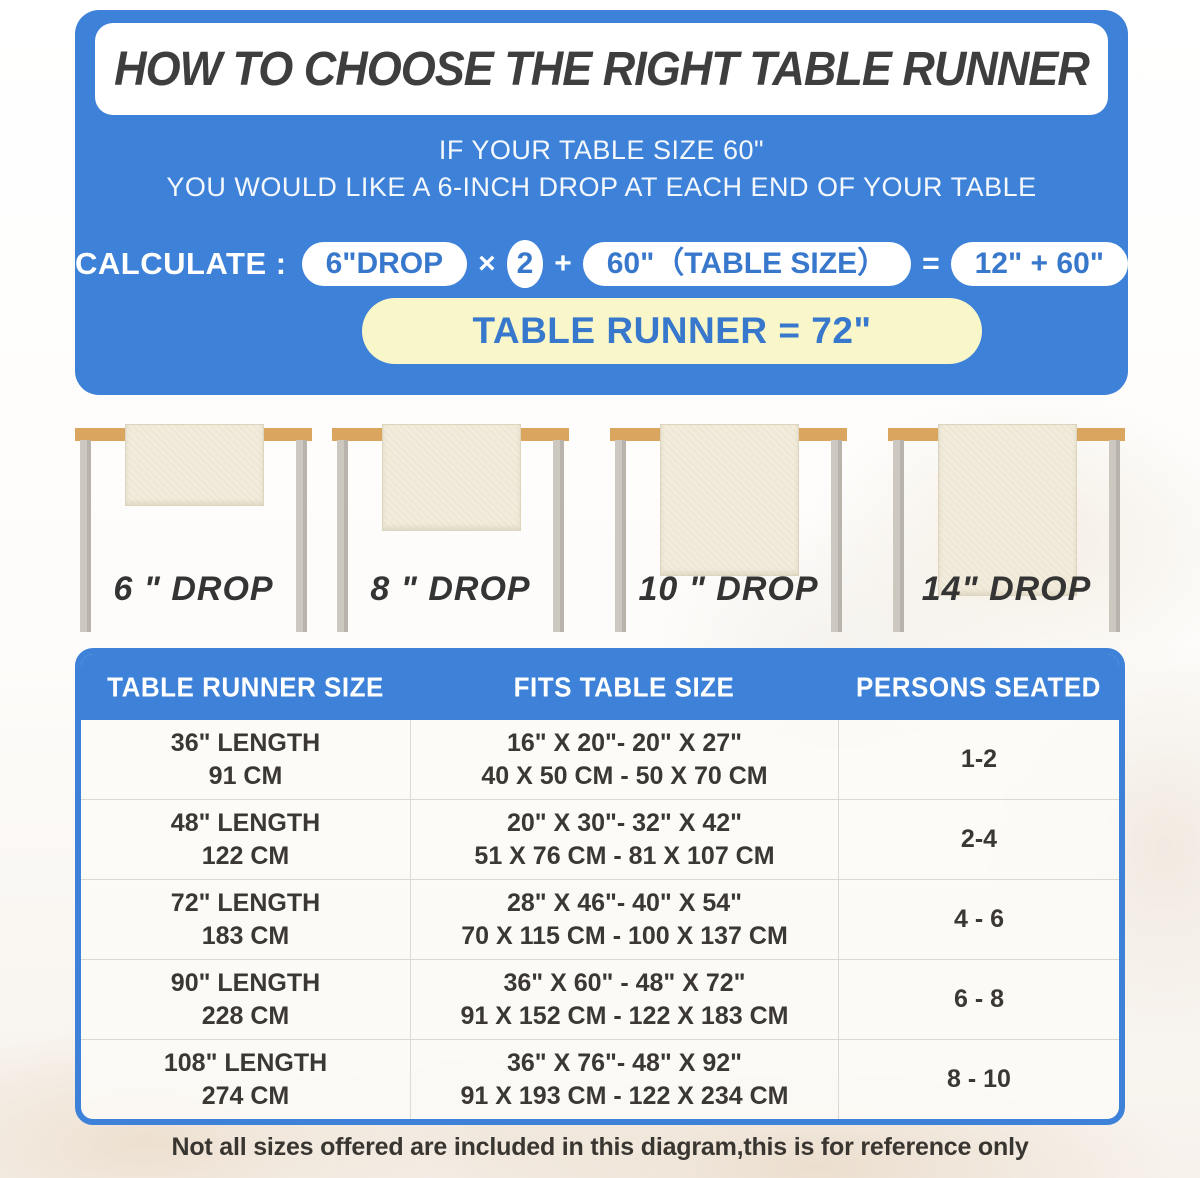 The image size is (1200, 1178). Describe the element at coordinates (245, 759) in the screenshot. I see `runner-size-cell: 36" LENGTH 91 CM` at that location.